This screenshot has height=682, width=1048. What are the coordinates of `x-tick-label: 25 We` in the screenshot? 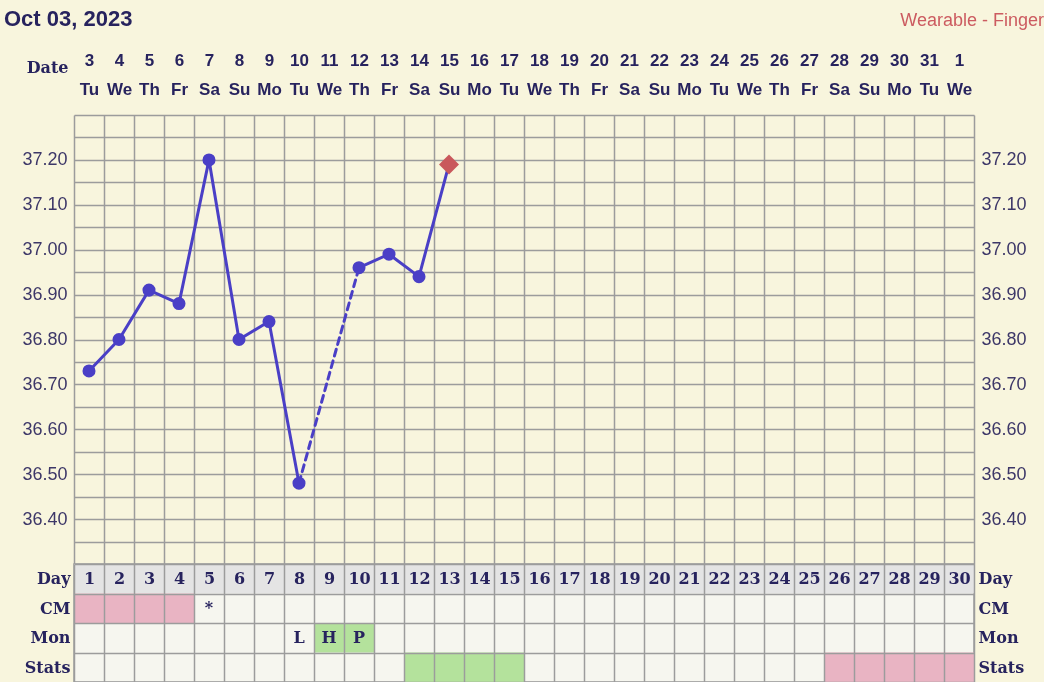 It's located at (749, 74).